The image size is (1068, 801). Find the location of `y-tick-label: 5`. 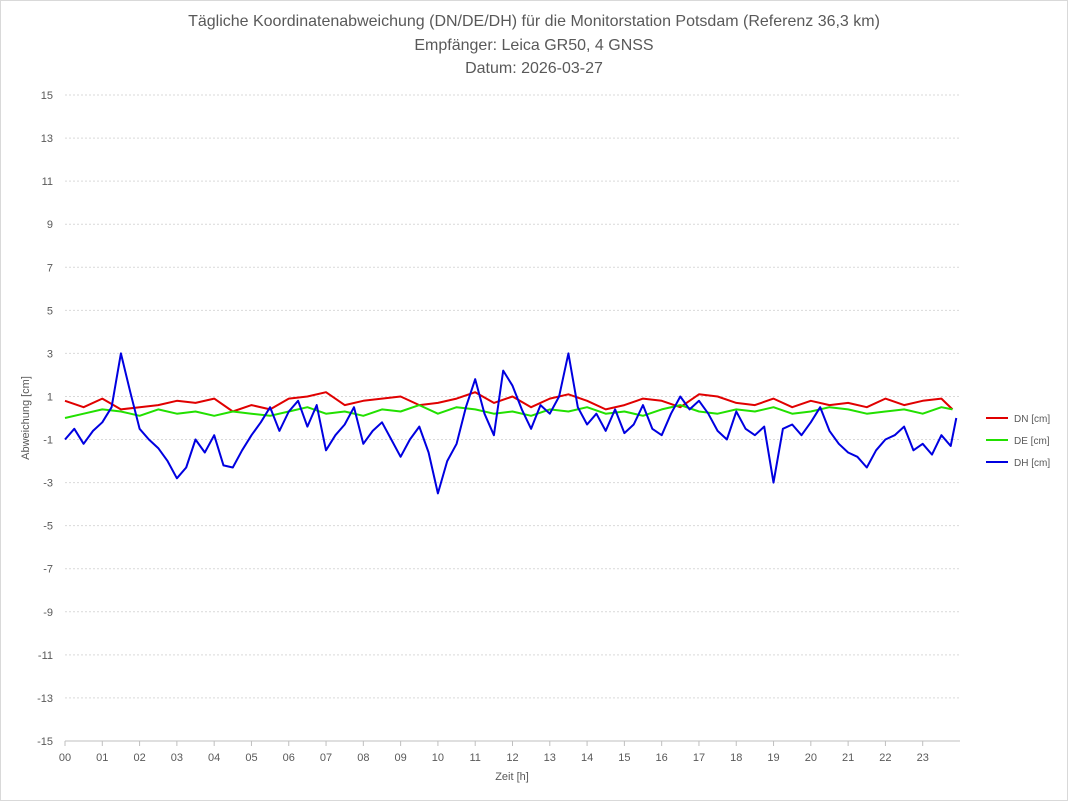

y-tick-label: 5 is located at coordinates (50, 311).